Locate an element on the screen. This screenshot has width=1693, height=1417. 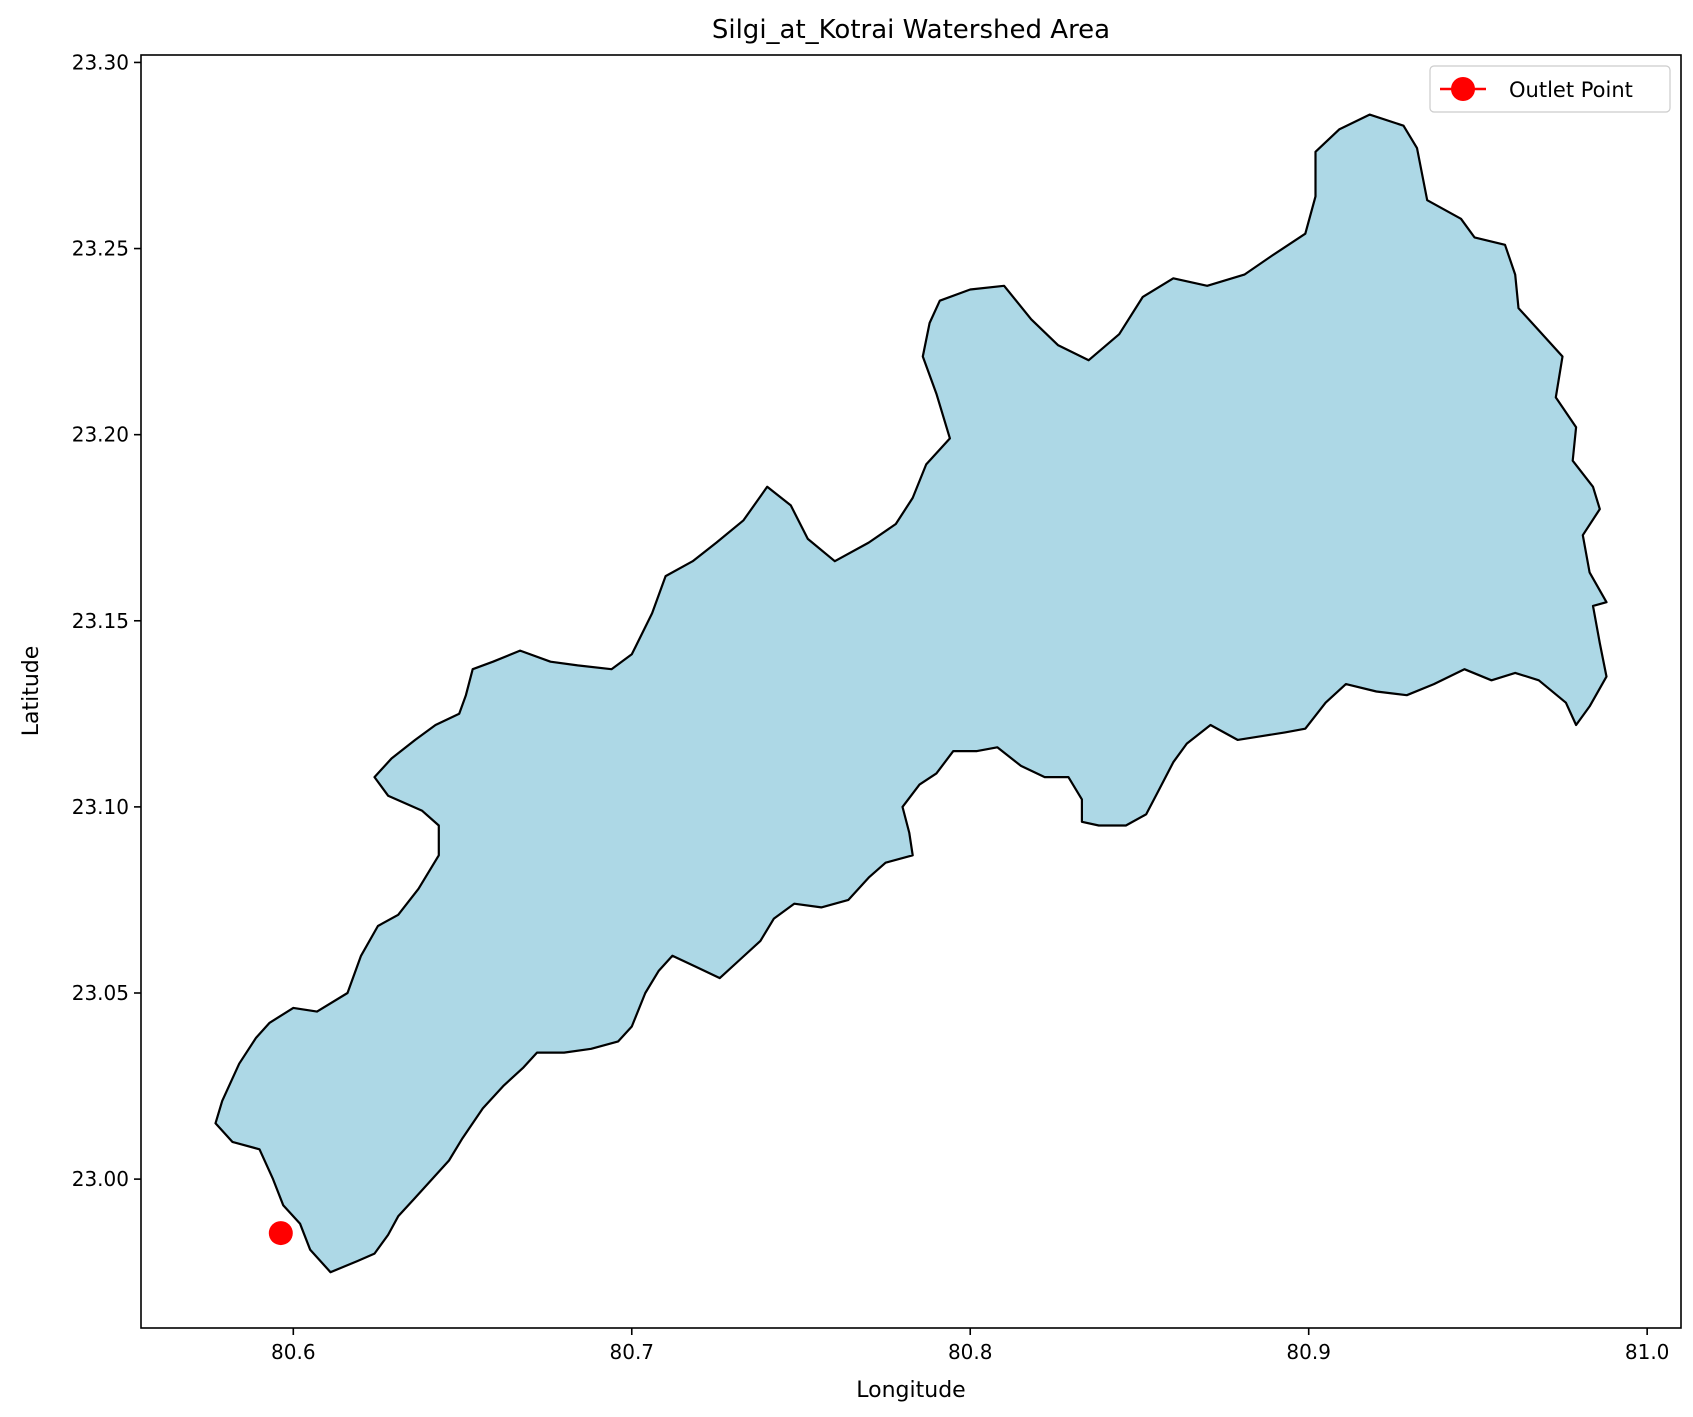
x-axis-label: Longitude is located at coordinates (910, 1390).